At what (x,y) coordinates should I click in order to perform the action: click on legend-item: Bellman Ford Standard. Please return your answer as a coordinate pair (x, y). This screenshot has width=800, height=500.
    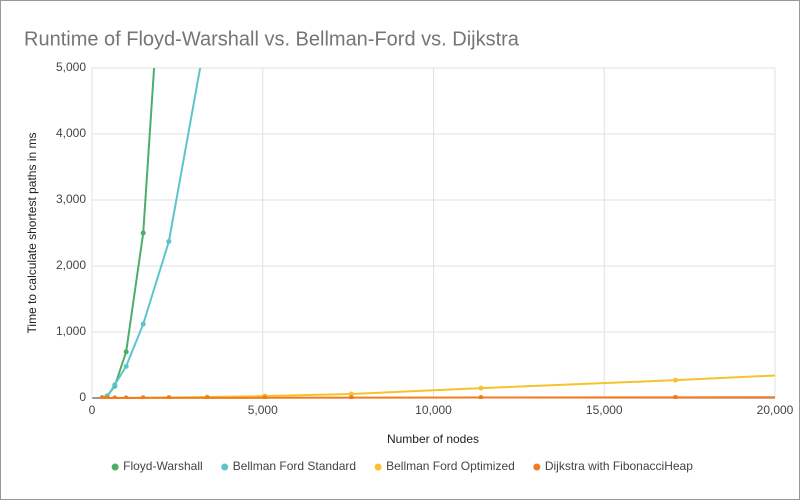
    Looking at the image, I should click on (288, 466).